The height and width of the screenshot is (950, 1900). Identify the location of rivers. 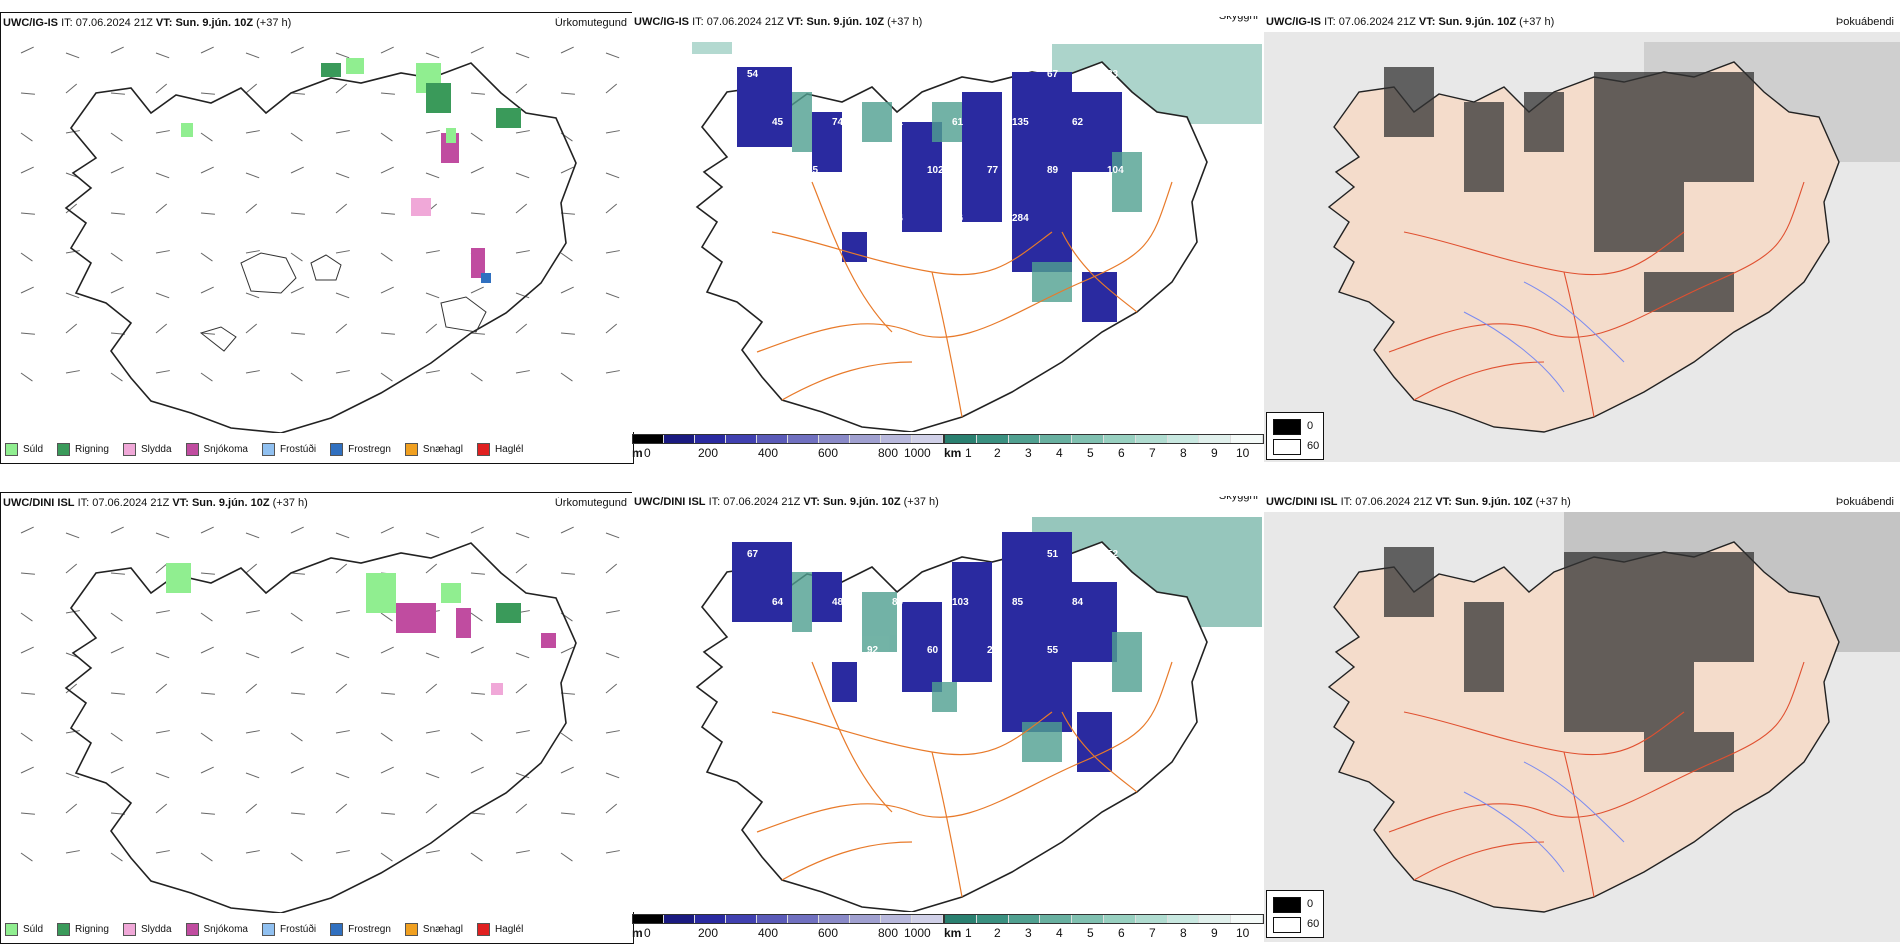
(1544, 817).